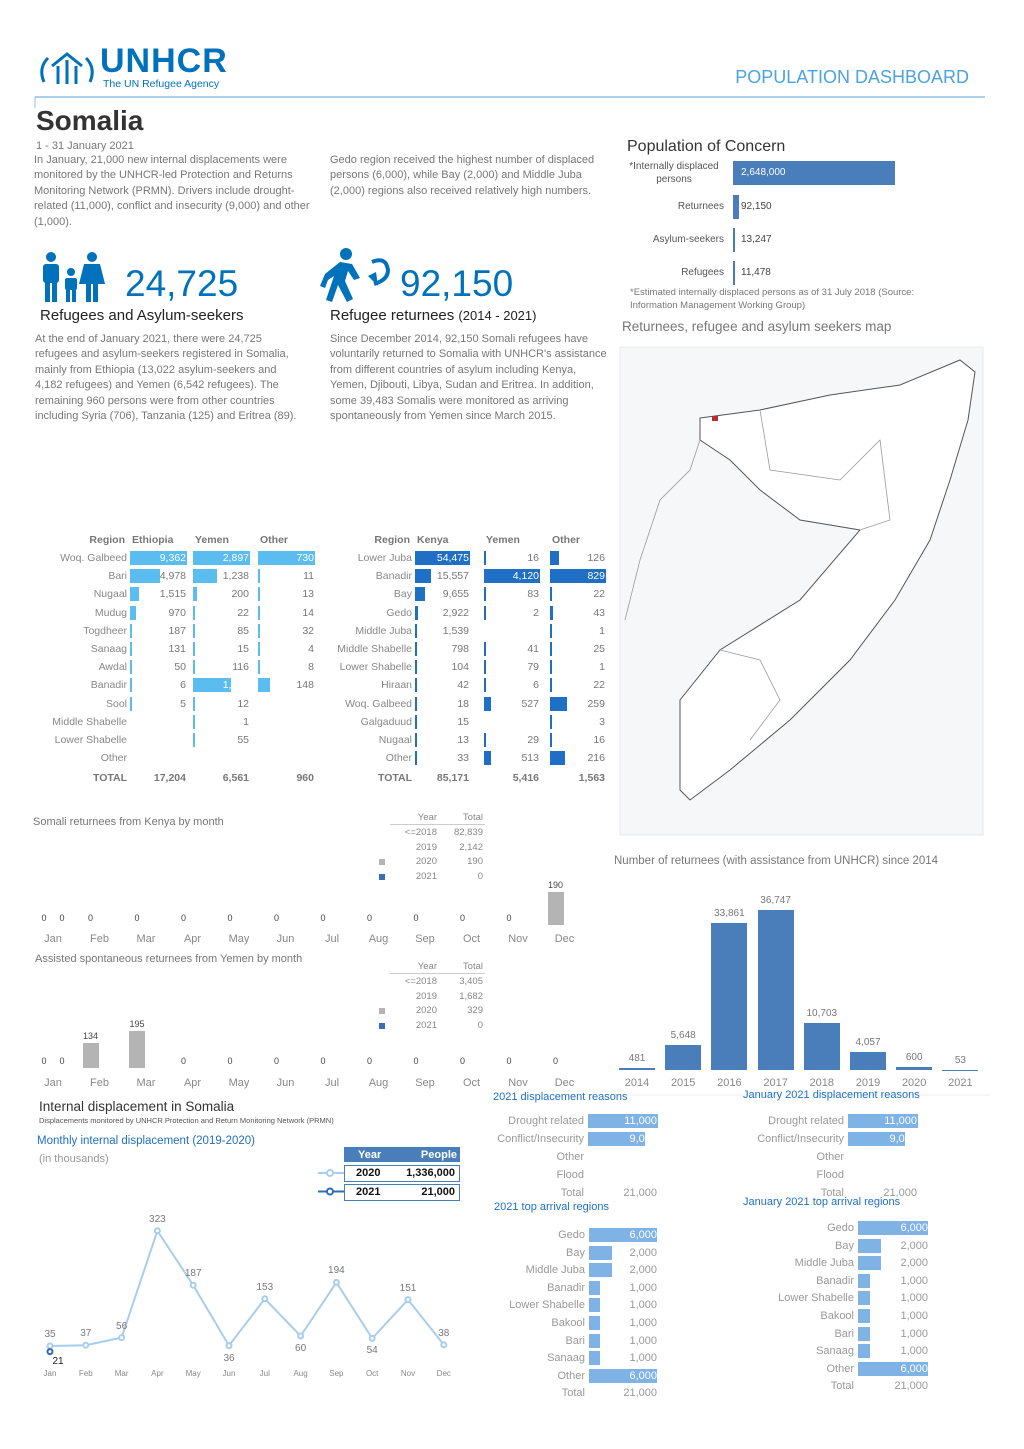  I want to click on panel-value: 2,000, so click(643, 1270).